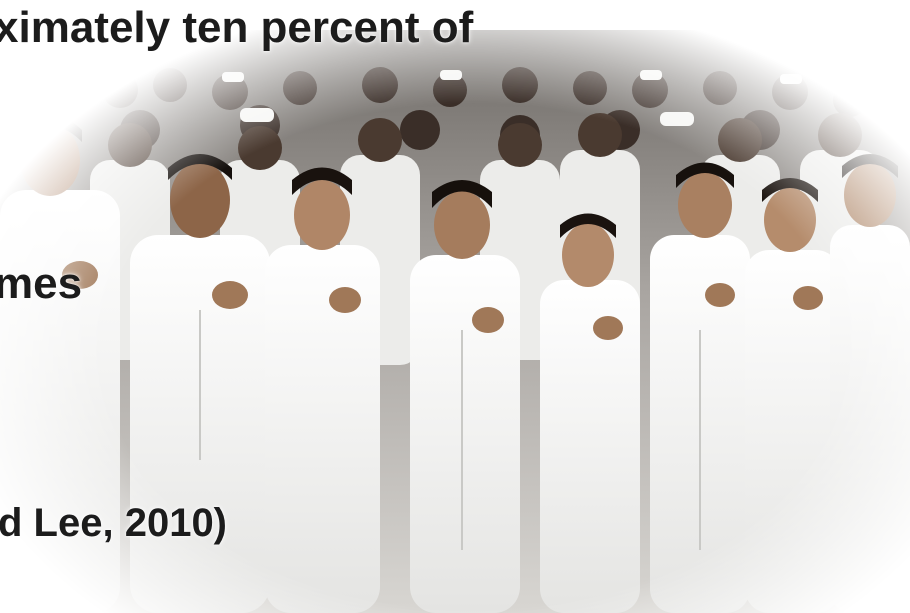 The height and width of the screenshot is (613, 910). Describe the element at coordinates (114, 523) in the screenshot. I see `slide-text-line-3: d Lee, 2010)` at that location.